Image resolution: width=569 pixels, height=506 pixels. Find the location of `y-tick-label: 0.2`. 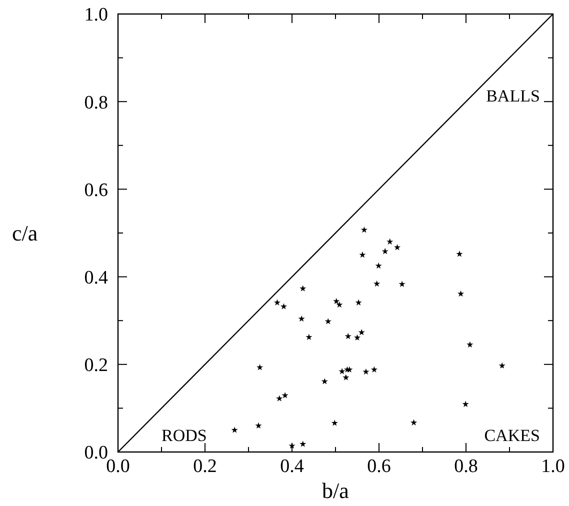

y-tick-label: 0.2 is located at coordinates (96, 365).